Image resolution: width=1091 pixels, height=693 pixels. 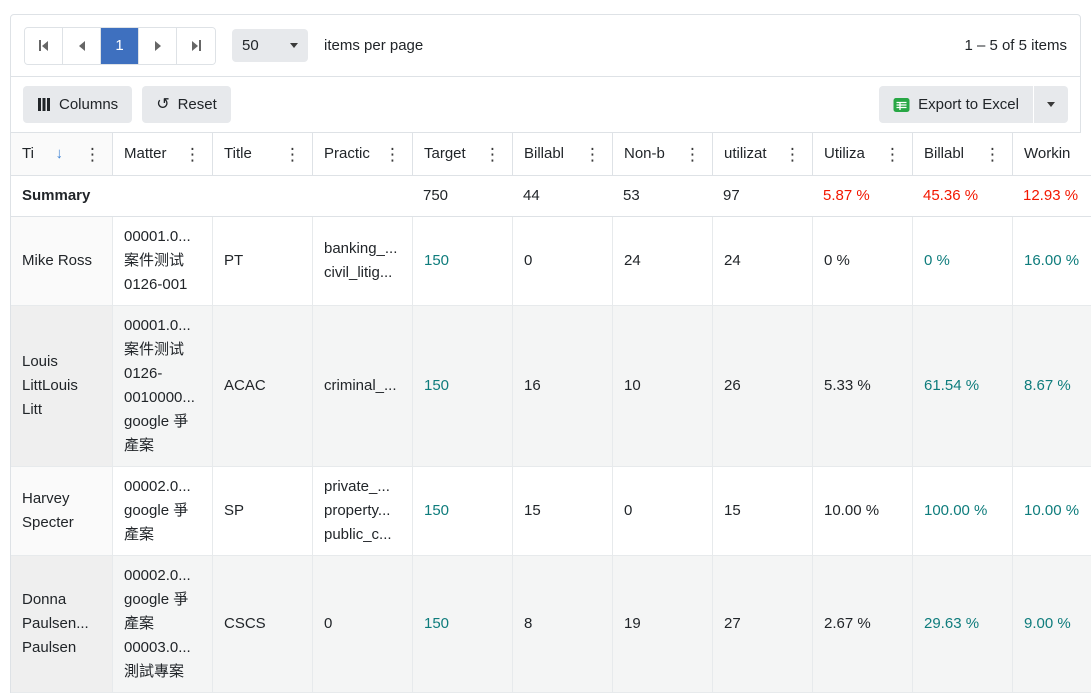 I want to click on last-page-icon, so click(x=196, y=45).